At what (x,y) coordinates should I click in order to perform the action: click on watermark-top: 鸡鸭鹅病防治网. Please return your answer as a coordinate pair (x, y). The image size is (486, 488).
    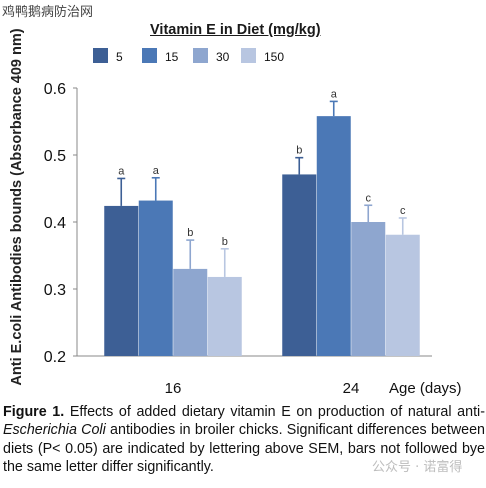
    Looking at the image, I should click on (48, 12).